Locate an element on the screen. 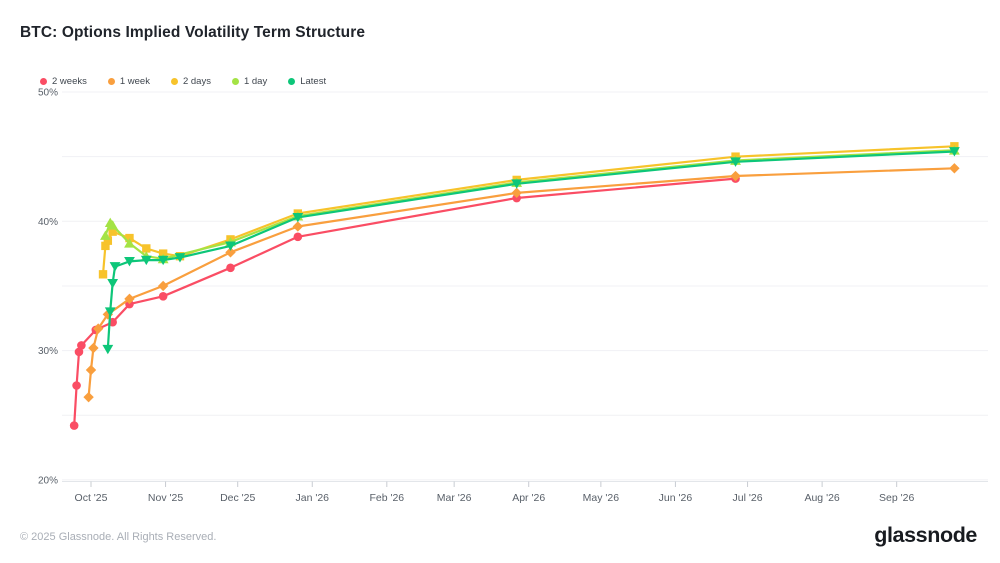 Image resolution: width=1000 pixels, height=563 pixels. legend-label-2-weeks: 2 weeks is located at coordinates (69, 81).